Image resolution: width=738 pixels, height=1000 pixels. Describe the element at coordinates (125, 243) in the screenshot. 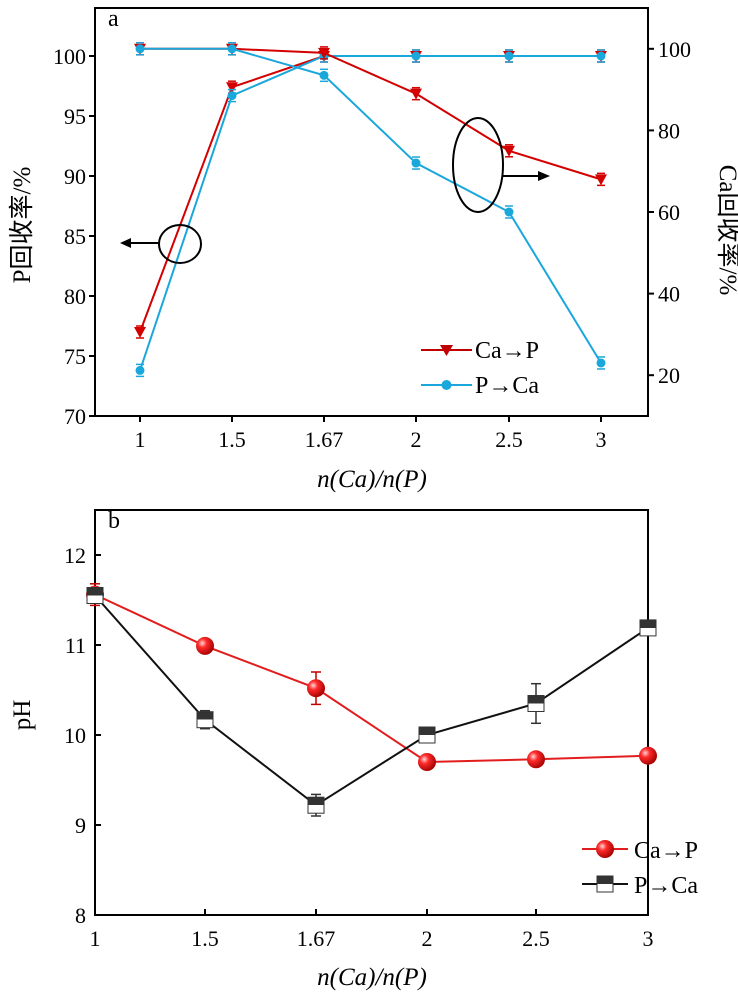

I see `left-arrow-head` at that location.